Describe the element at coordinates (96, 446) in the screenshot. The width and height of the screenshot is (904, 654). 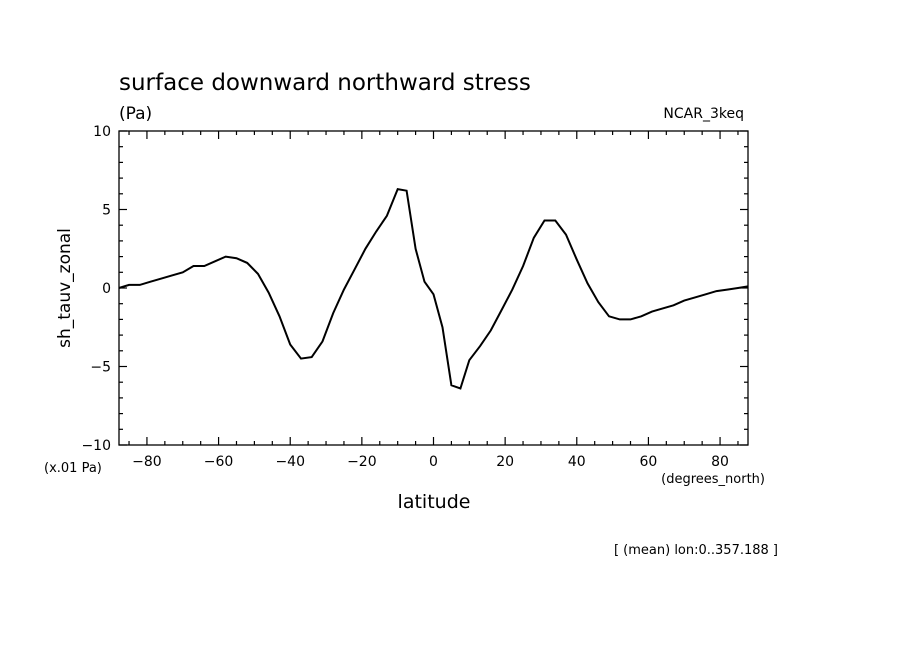
I see `y-tick-label: −10` at that location.